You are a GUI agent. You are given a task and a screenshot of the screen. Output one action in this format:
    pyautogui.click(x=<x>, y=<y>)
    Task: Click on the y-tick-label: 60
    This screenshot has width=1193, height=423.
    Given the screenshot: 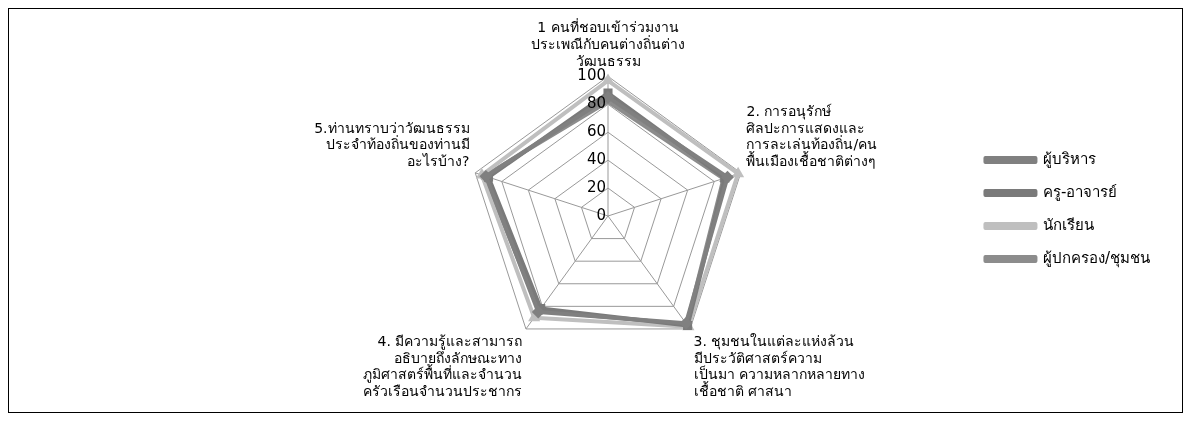 What is the action you would take?
    pyautogui.click(x=596, y=131)
    